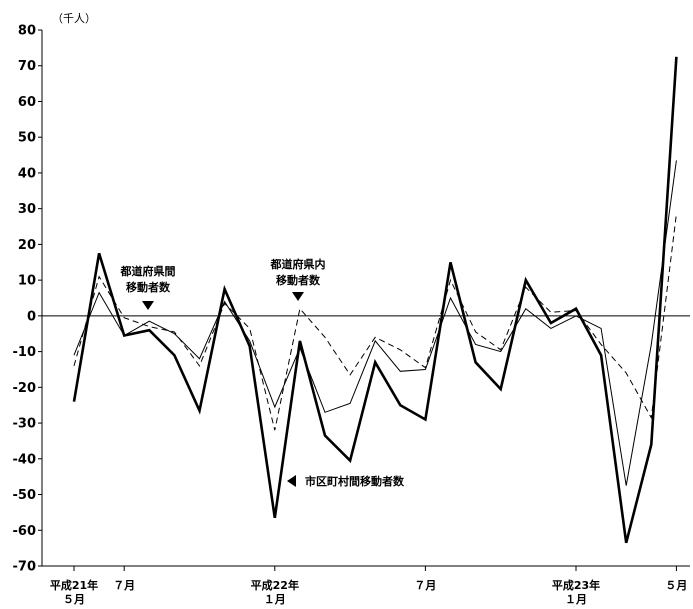  Describe the element at coordinates (298, 264) in the screenshot. I see `annotation-intraprefecture-line-1: 都道府県内` at that location.